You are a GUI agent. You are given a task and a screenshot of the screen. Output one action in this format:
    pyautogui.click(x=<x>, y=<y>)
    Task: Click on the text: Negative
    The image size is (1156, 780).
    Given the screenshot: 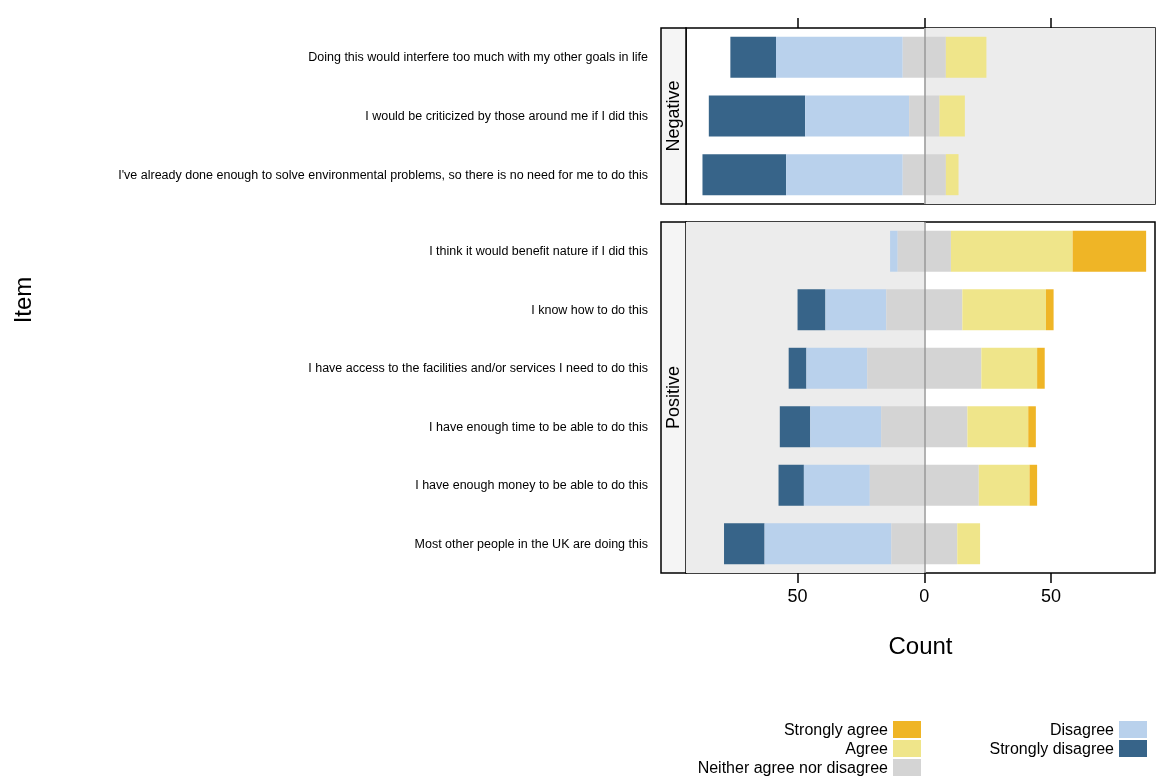 What is the action you would take?
    pyautogui.click(x=673, y=116)
    